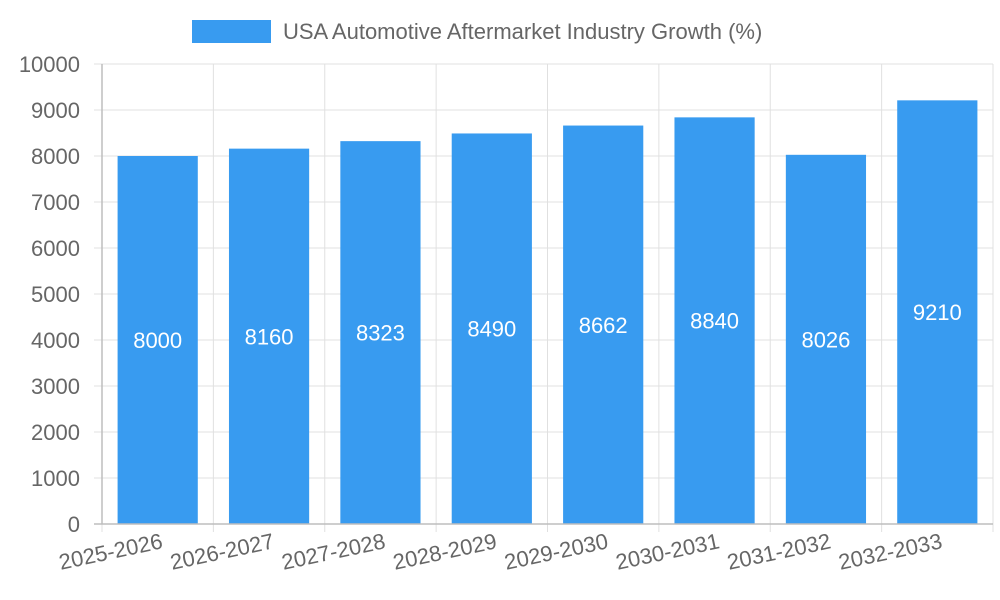 The height and width of the screenshot is (600, 1000). Describe the element at coordinates (779, 551) in the screenshot. I see `x-tick-label: 2031-2032` at that location.